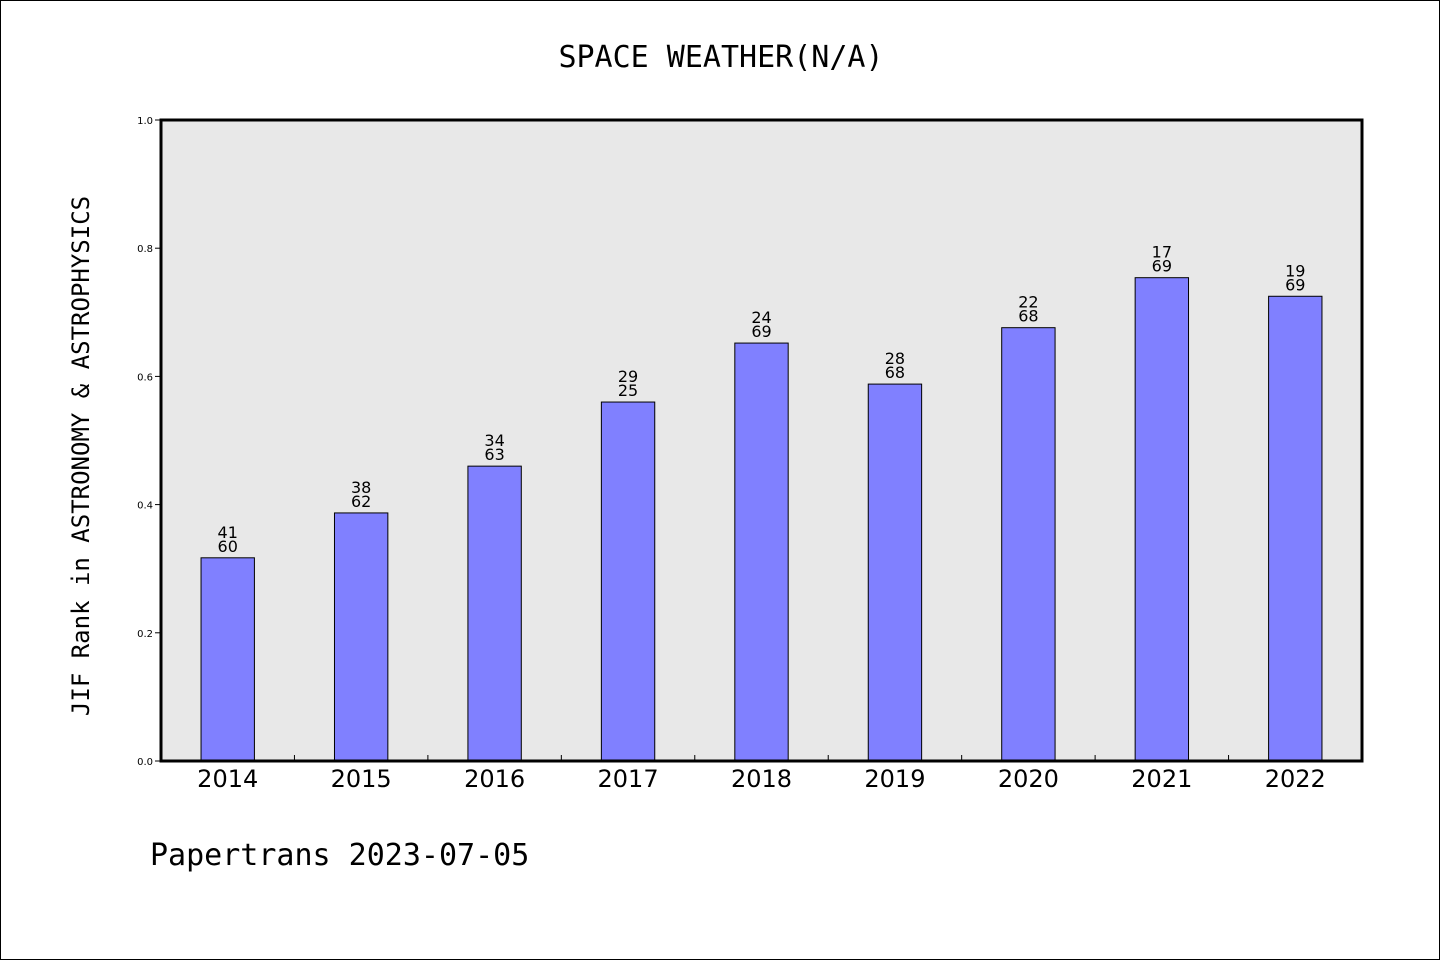  Describe the element at coordinates (1028, 544) in the screenshot. I see `bar-2020` at that location.